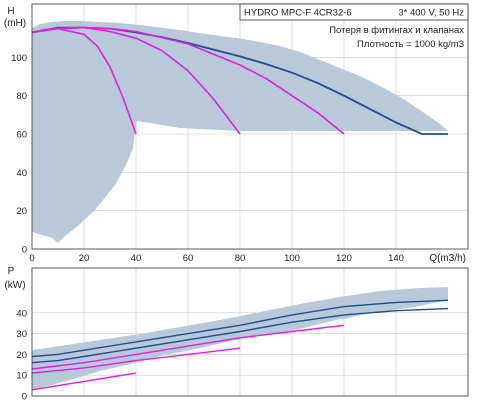 This screenshot has height=400, width=500. What do you see at coordinates (21, 376) in the screenshot?
I see `power-y-tick-label: 10` at bounding box center [21, 376].